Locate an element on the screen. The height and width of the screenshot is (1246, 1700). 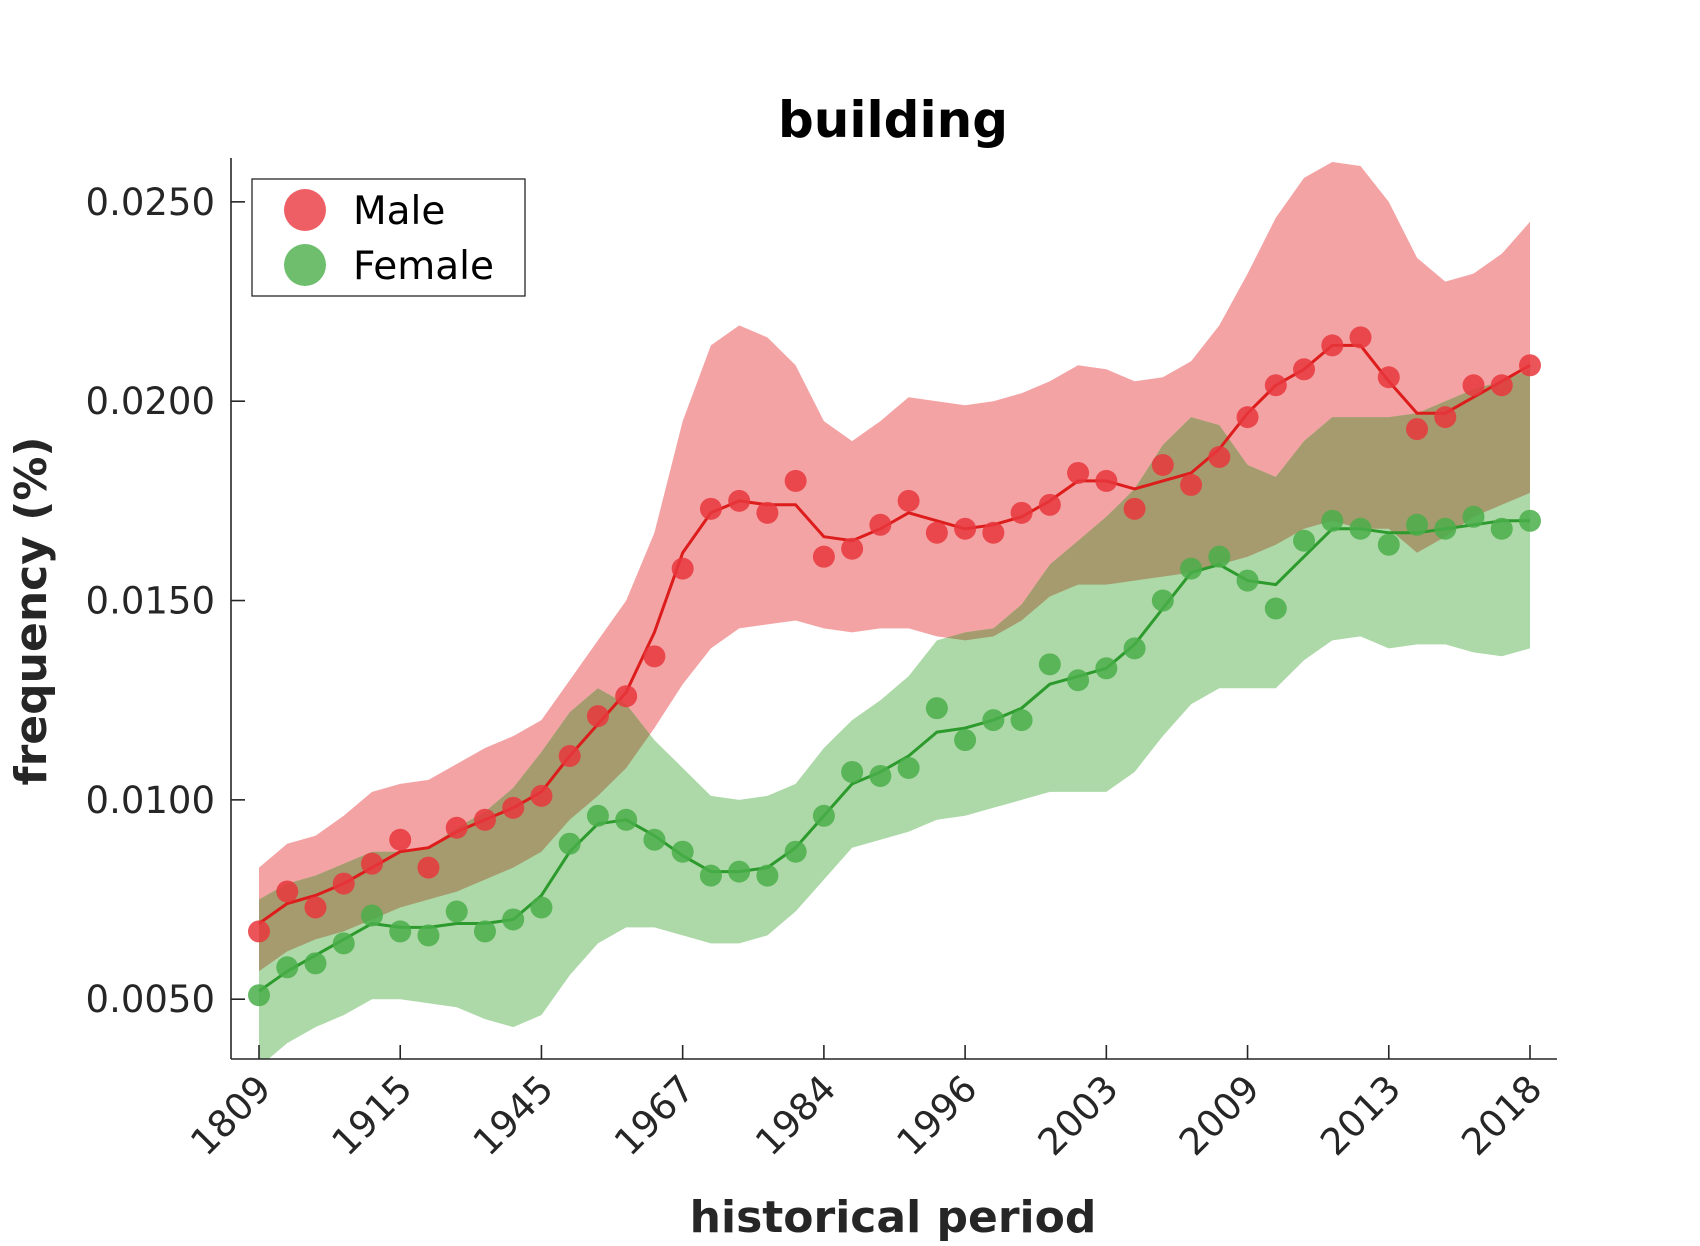
legend: Male Female is located at coordinates (388, 237).